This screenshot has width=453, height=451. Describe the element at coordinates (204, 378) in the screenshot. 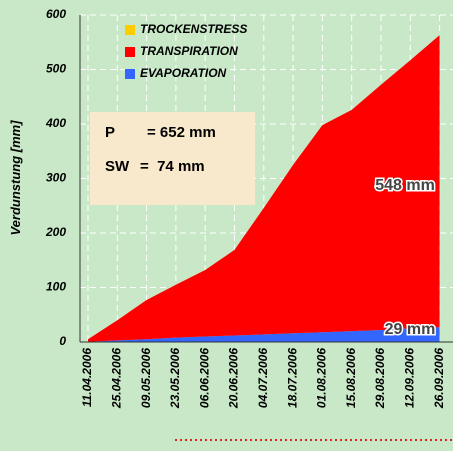

I see `x-tick-label: 06.06.2006` at that location.